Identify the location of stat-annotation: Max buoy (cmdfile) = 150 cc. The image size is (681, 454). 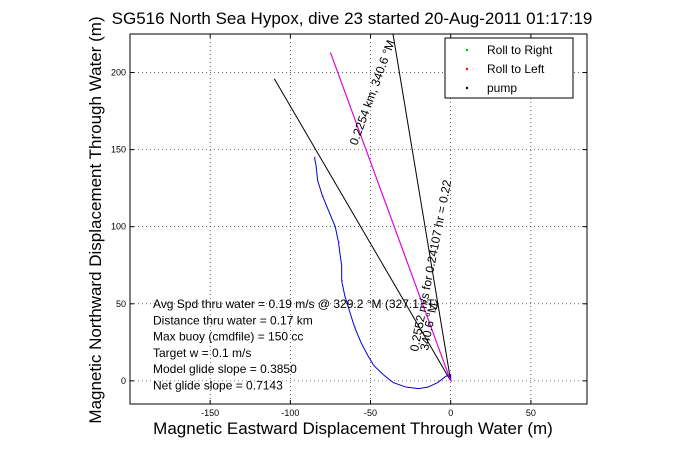
(228, 337).